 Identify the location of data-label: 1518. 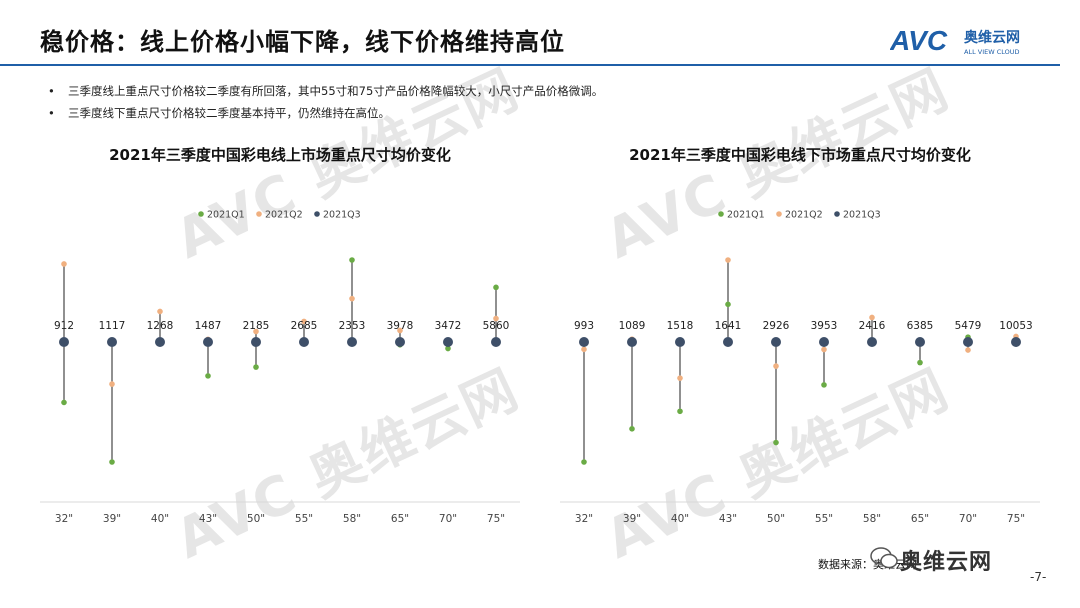
(680, 326).